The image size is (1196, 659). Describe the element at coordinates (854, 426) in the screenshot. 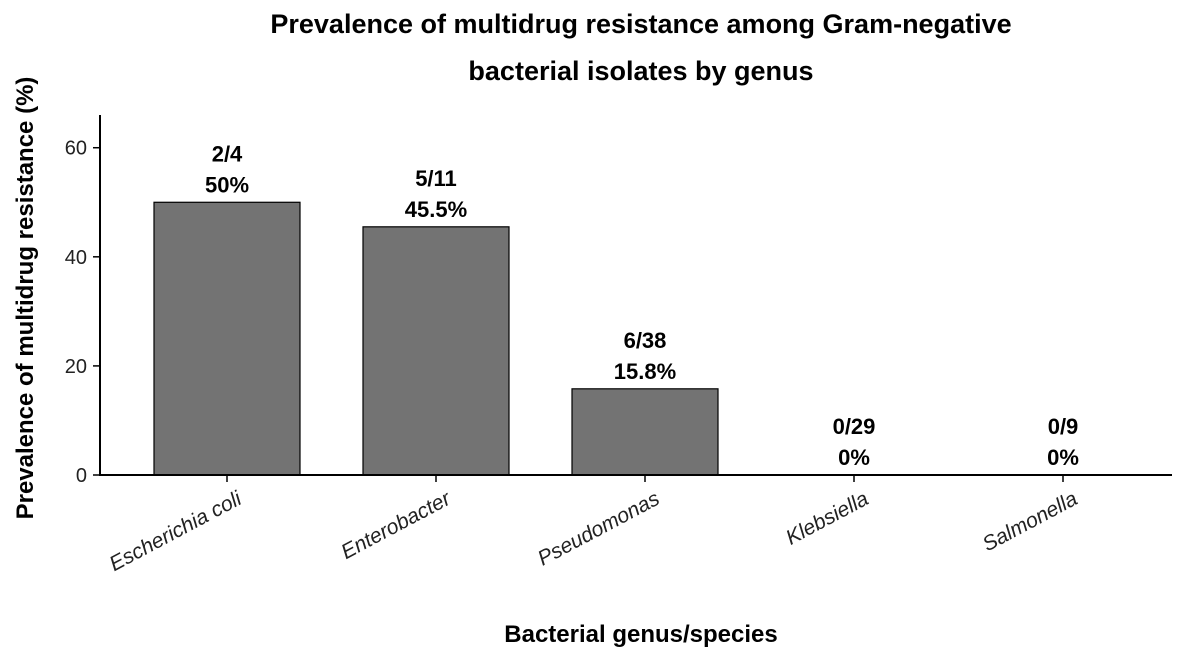

I see `count-label-3: 0/29` at that location.